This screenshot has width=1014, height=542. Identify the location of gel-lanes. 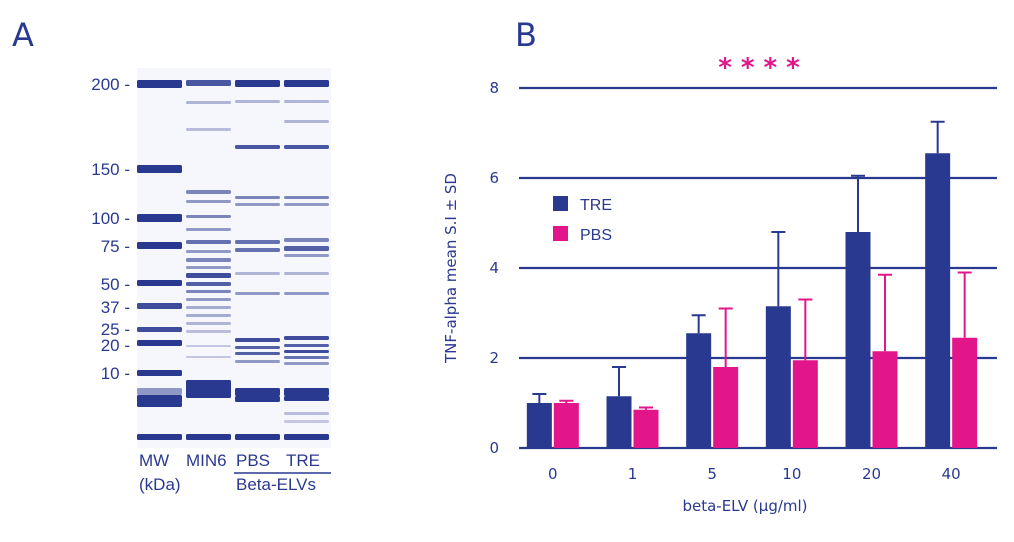
(233, 260).